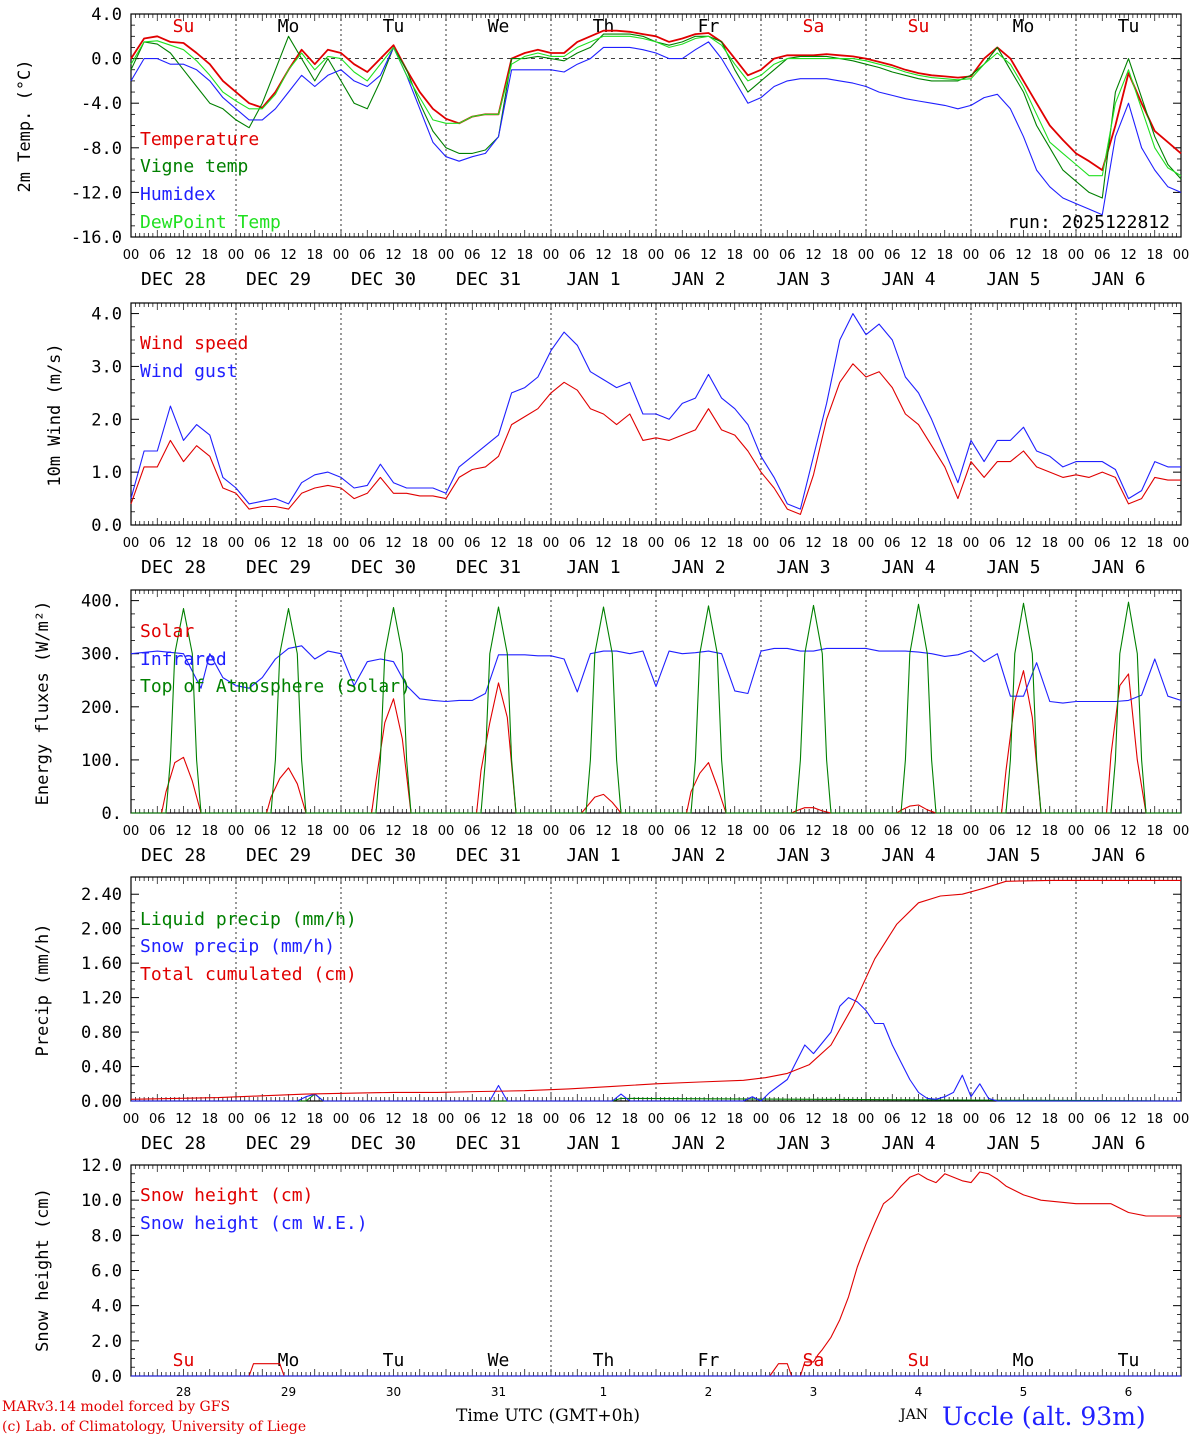 This screenshot has height=1440, width=1194. Describe the element at coordinates (173, 1143) in the screenshot. I see `date-label: DEC 28` at that location.